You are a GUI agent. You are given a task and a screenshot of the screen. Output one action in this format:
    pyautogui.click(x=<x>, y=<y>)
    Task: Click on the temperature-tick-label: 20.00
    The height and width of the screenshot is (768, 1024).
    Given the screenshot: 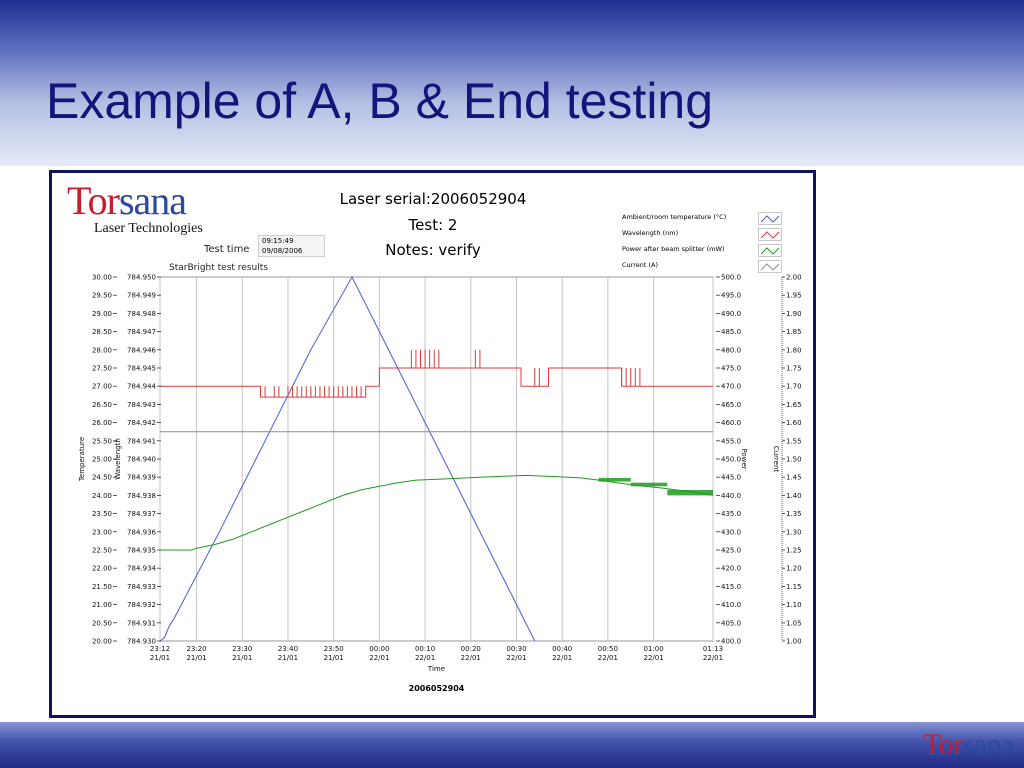 What is the action you would take?
    pyautogui.click(x=102, y=642)
    